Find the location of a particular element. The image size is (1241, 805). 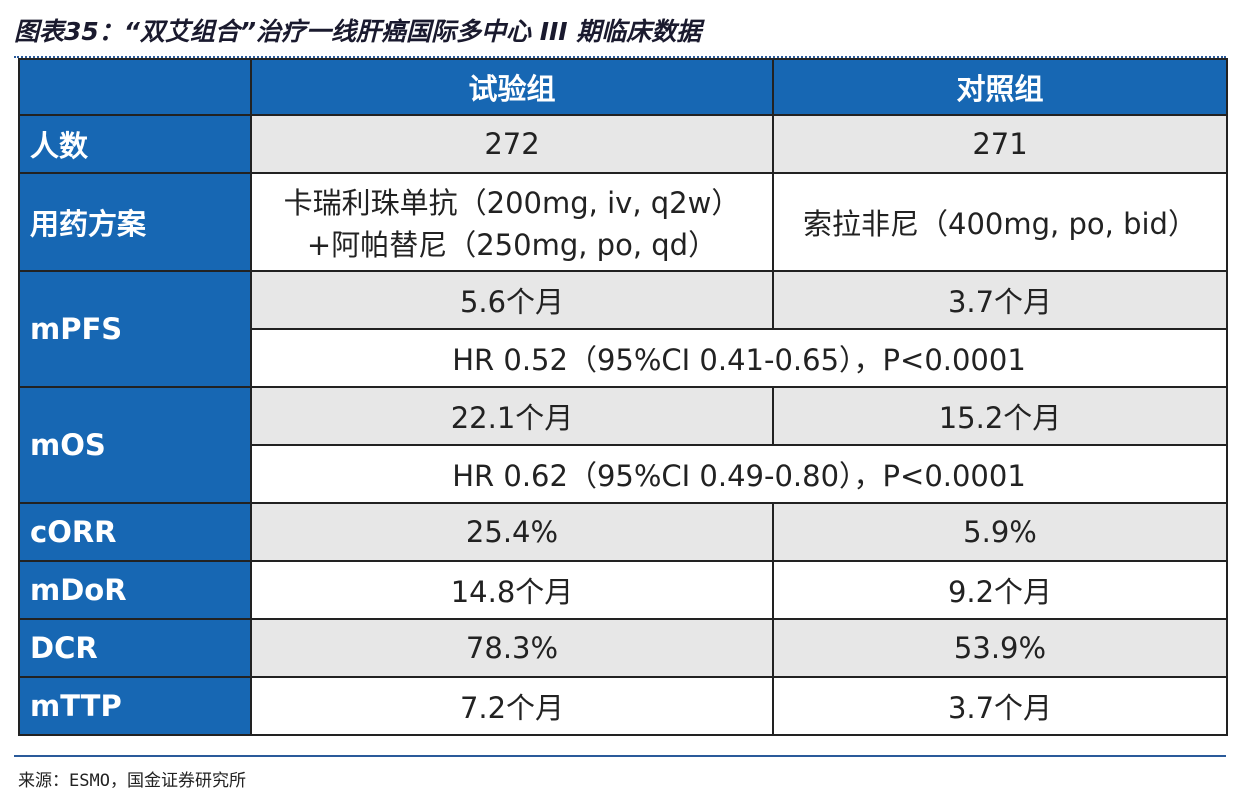

title: 图表35：“双艾组合”治疗一线肝癌国际多中心 III 期临床数据 is located at coordinates (358, 31).